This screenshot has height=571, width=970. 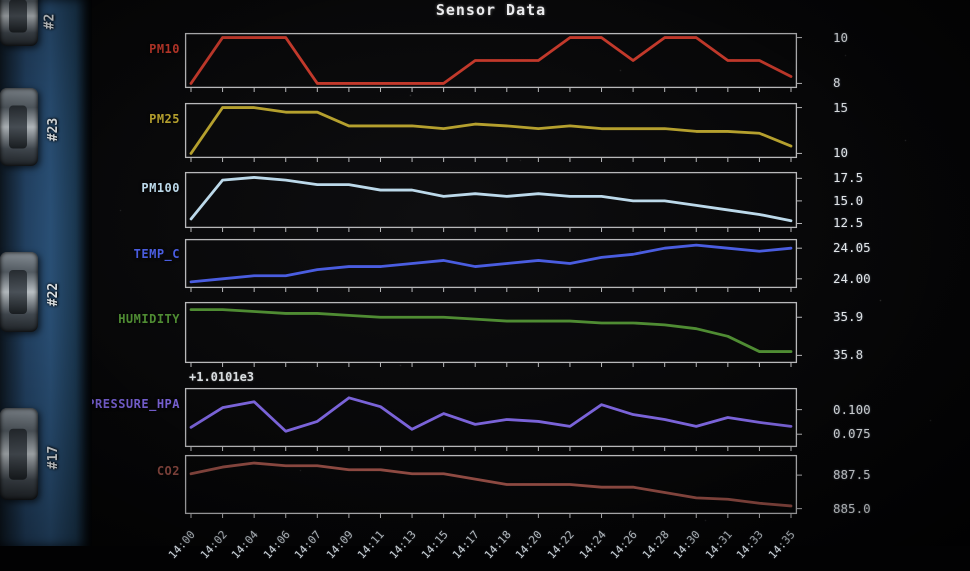 I want to click on chart-plot-pm10, so click(x=493, y=62).